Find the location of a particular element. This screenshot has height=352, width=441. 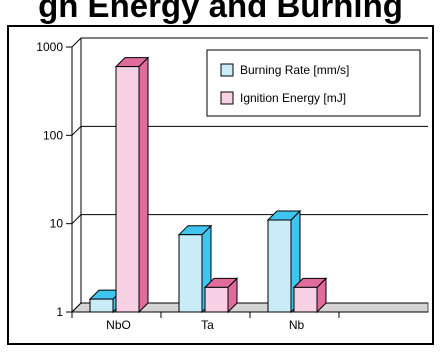

y-tick-label: 10 is located at coordinates (57, 224).